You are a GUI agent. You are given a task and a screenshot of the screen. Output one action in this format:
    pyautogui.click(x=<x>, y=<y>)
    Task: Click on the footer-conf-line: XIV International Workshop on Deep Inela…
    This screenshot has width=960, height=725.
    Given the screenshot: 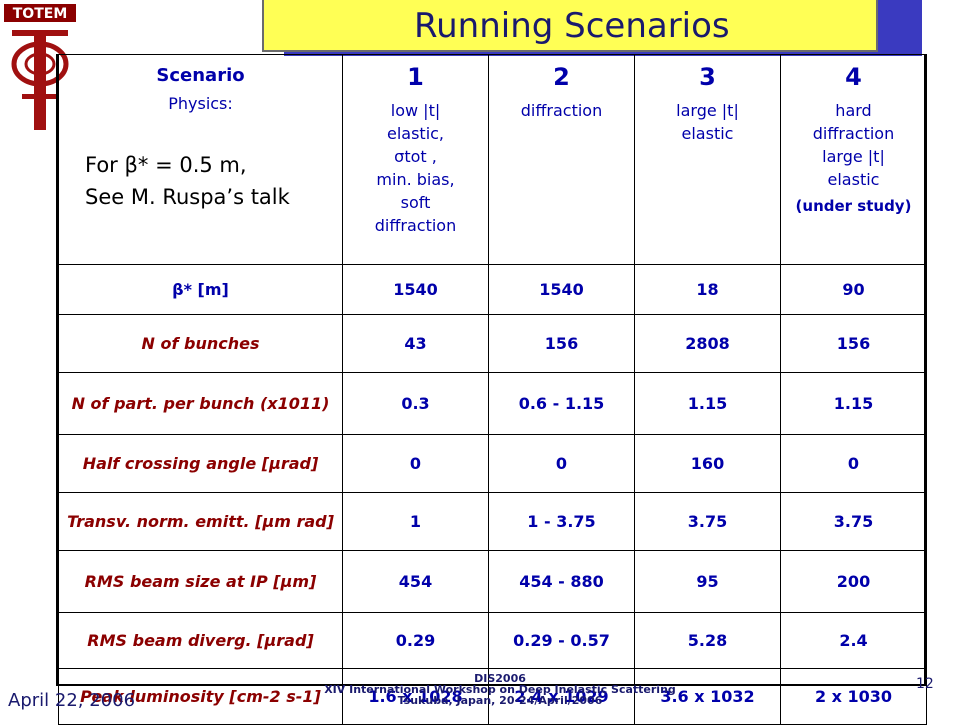 What is the action you would take?
    pyautogui.click(x=500, y=689)
    